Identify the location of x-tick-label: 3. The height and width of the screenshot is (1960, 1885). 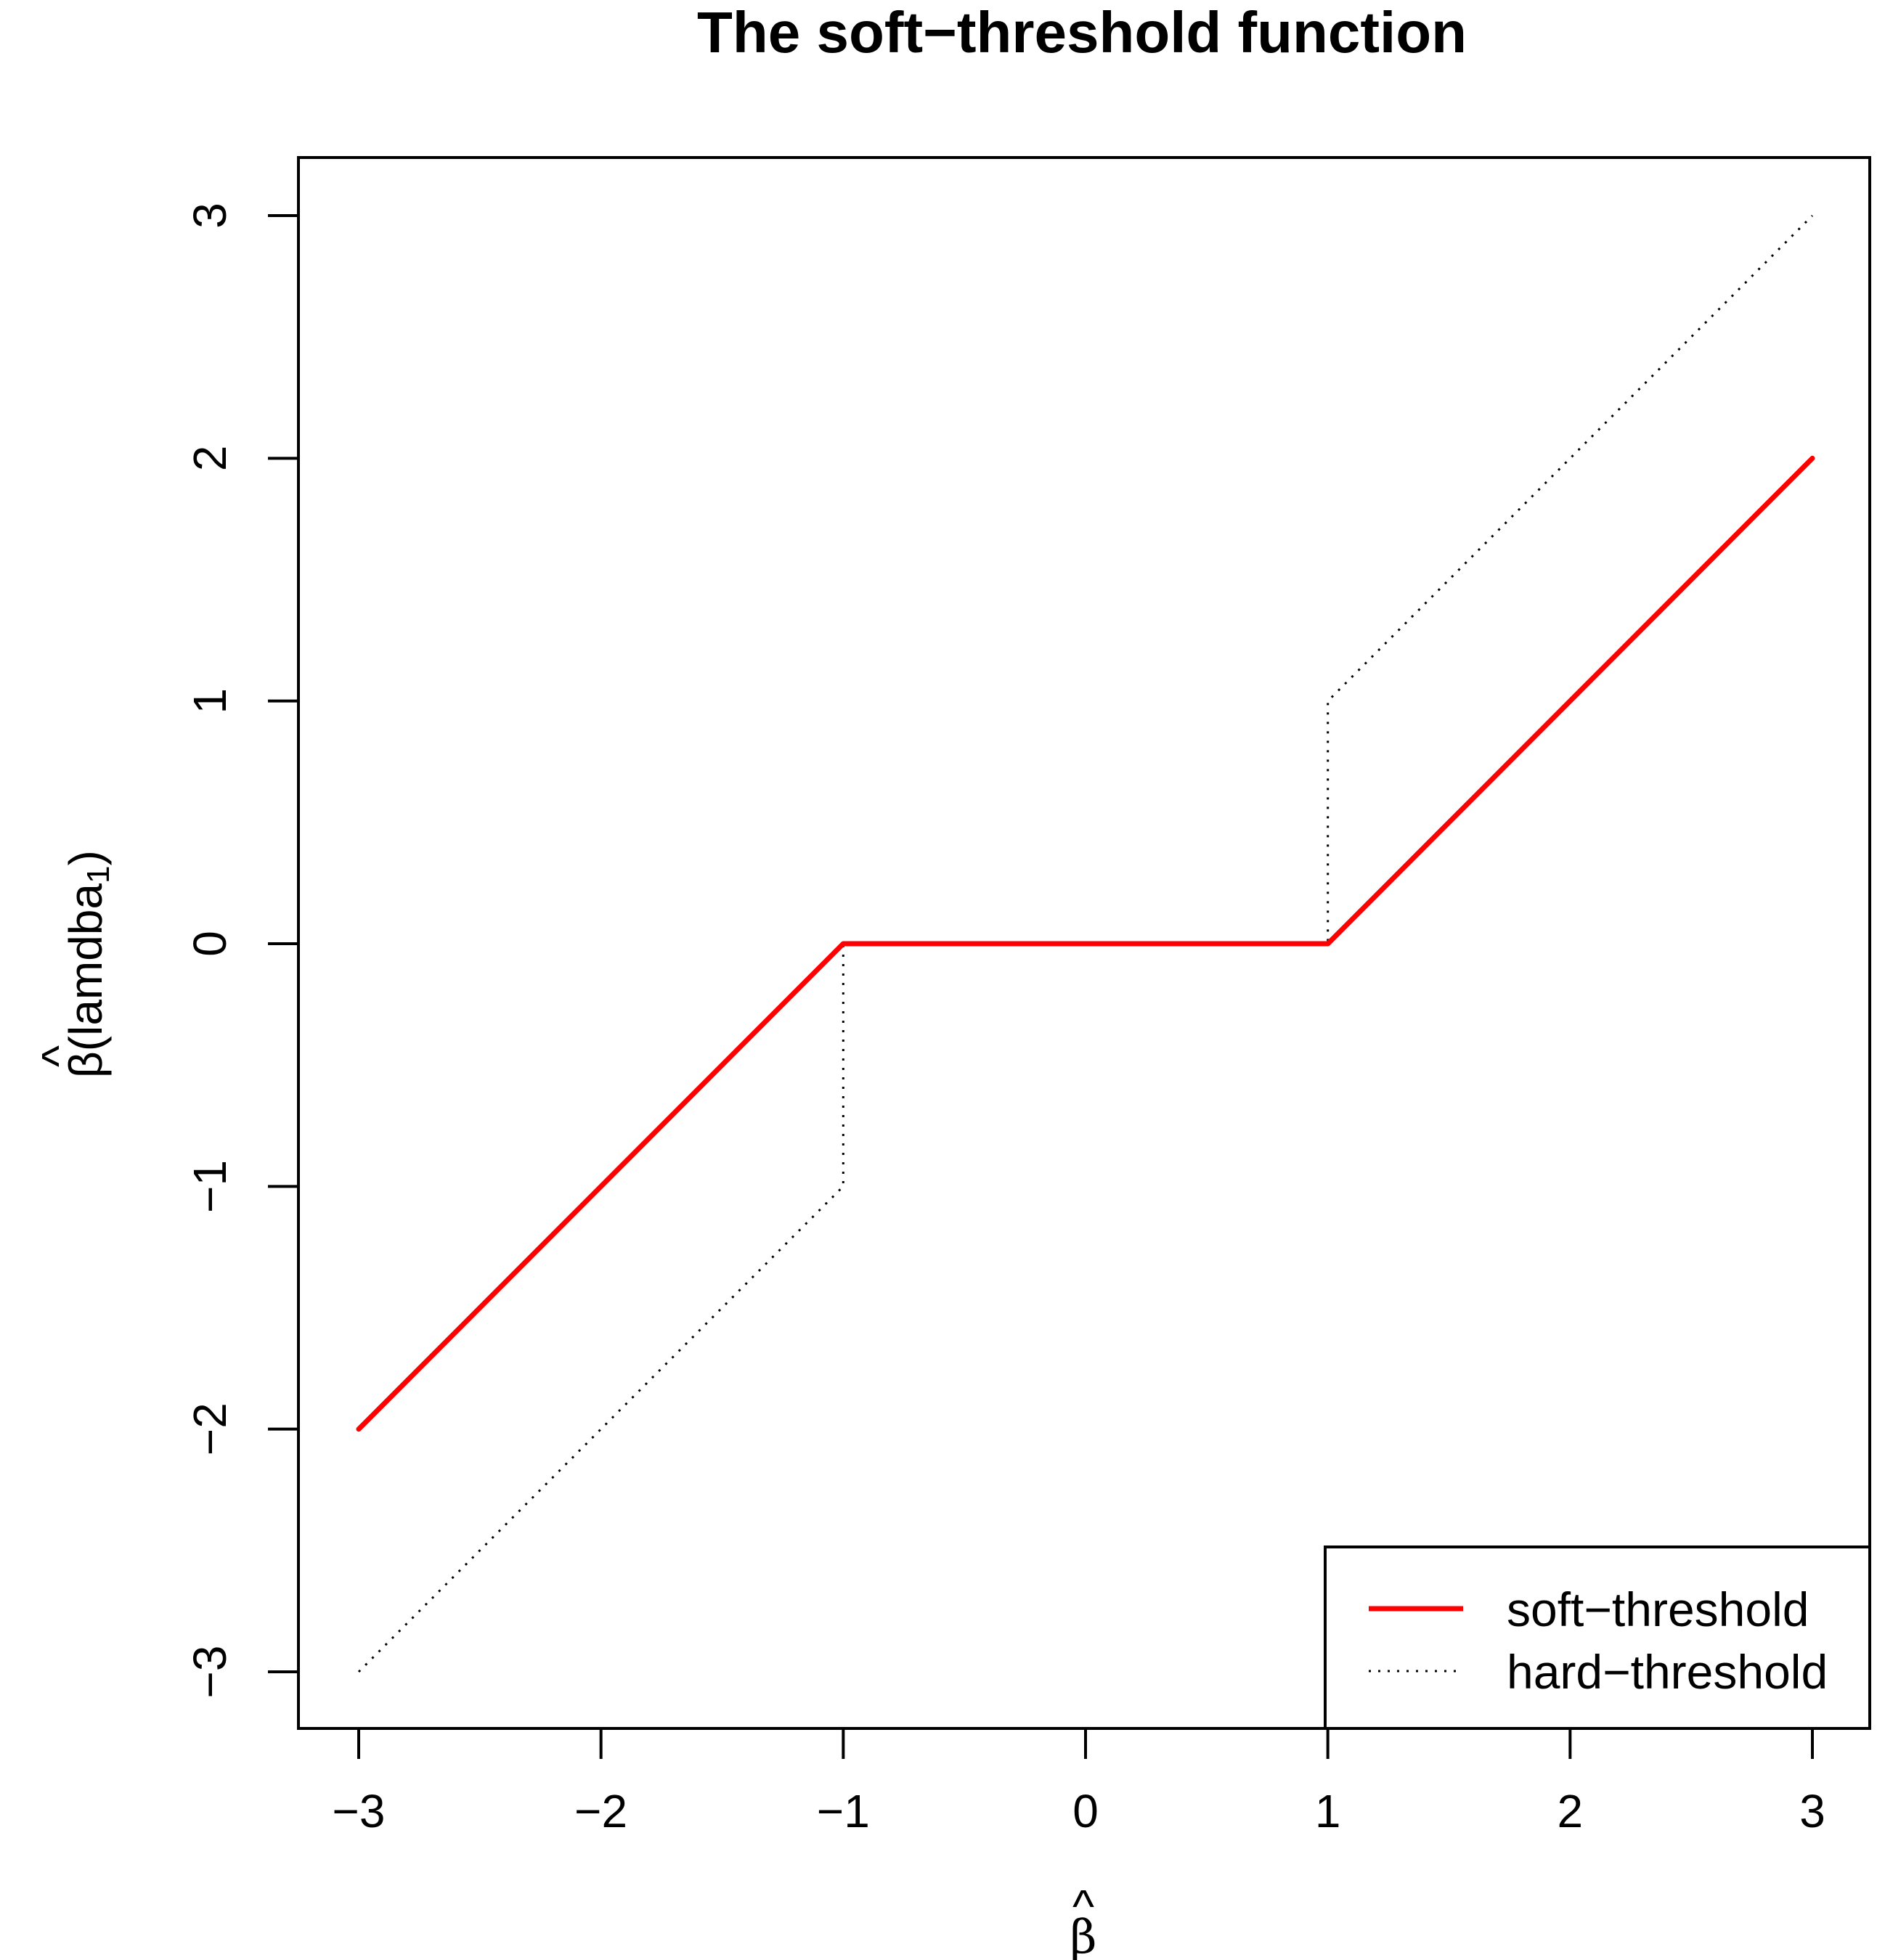
(1812, 1811).